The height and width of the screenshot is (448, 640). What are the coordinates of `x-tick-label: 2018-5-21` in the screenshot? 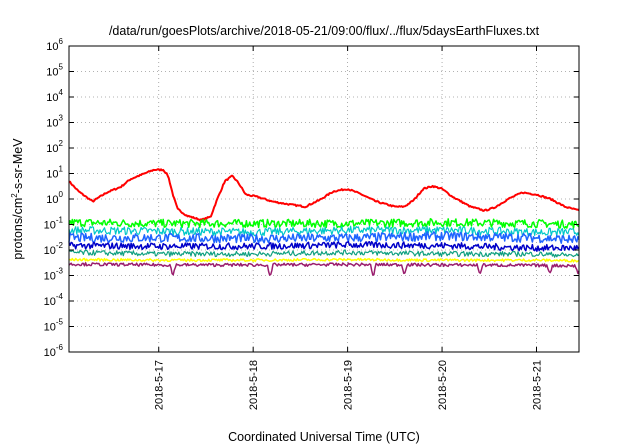 It's located at (538, 385).